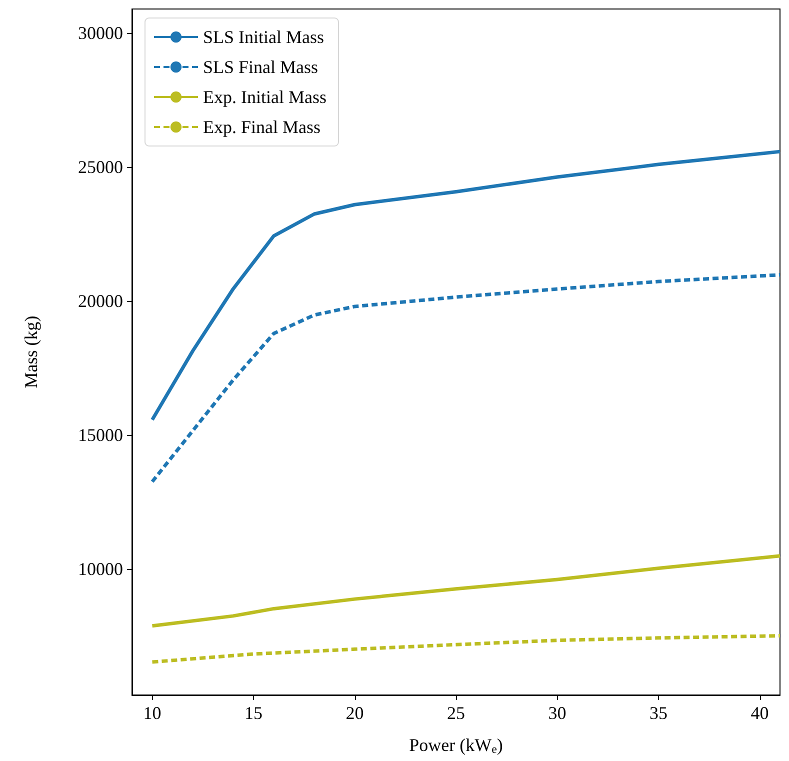 This screenshot has width=789, height=761. I want to click on x-tick-label: 25, so click(456, 713).